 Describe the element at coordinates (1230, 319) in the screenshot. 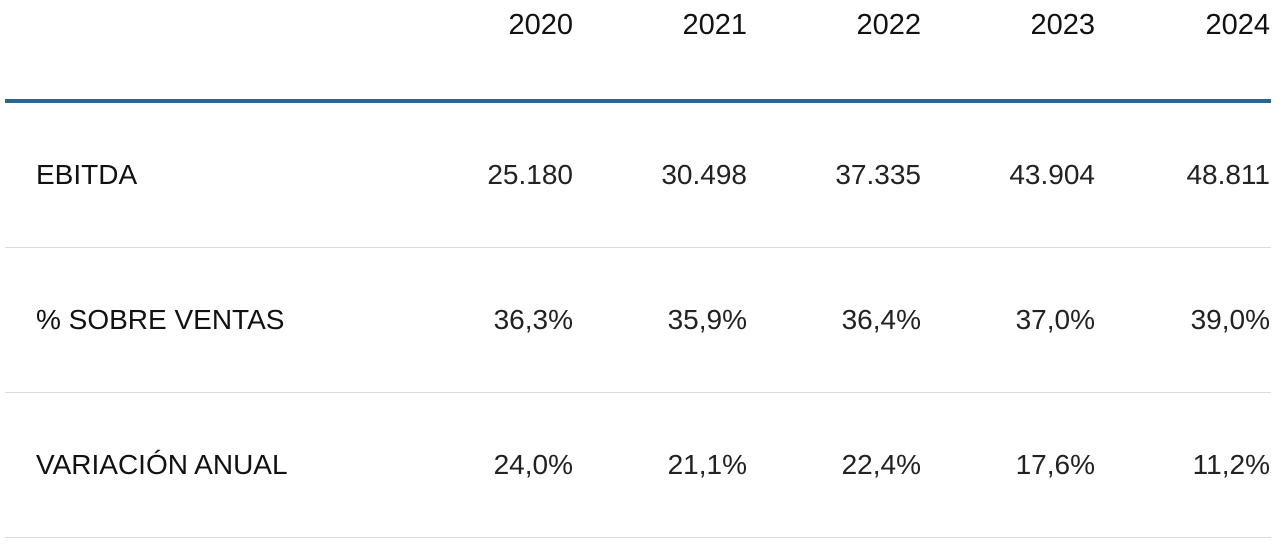

I see `table-cell: 39,0%` at that location.